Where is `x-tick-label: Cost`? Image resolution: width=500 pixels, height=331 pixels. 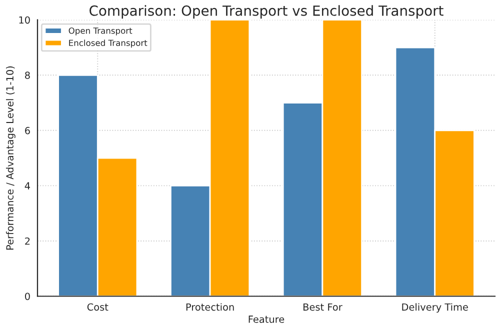 x-tick-label: Cost is located at coordinates (97, 307).